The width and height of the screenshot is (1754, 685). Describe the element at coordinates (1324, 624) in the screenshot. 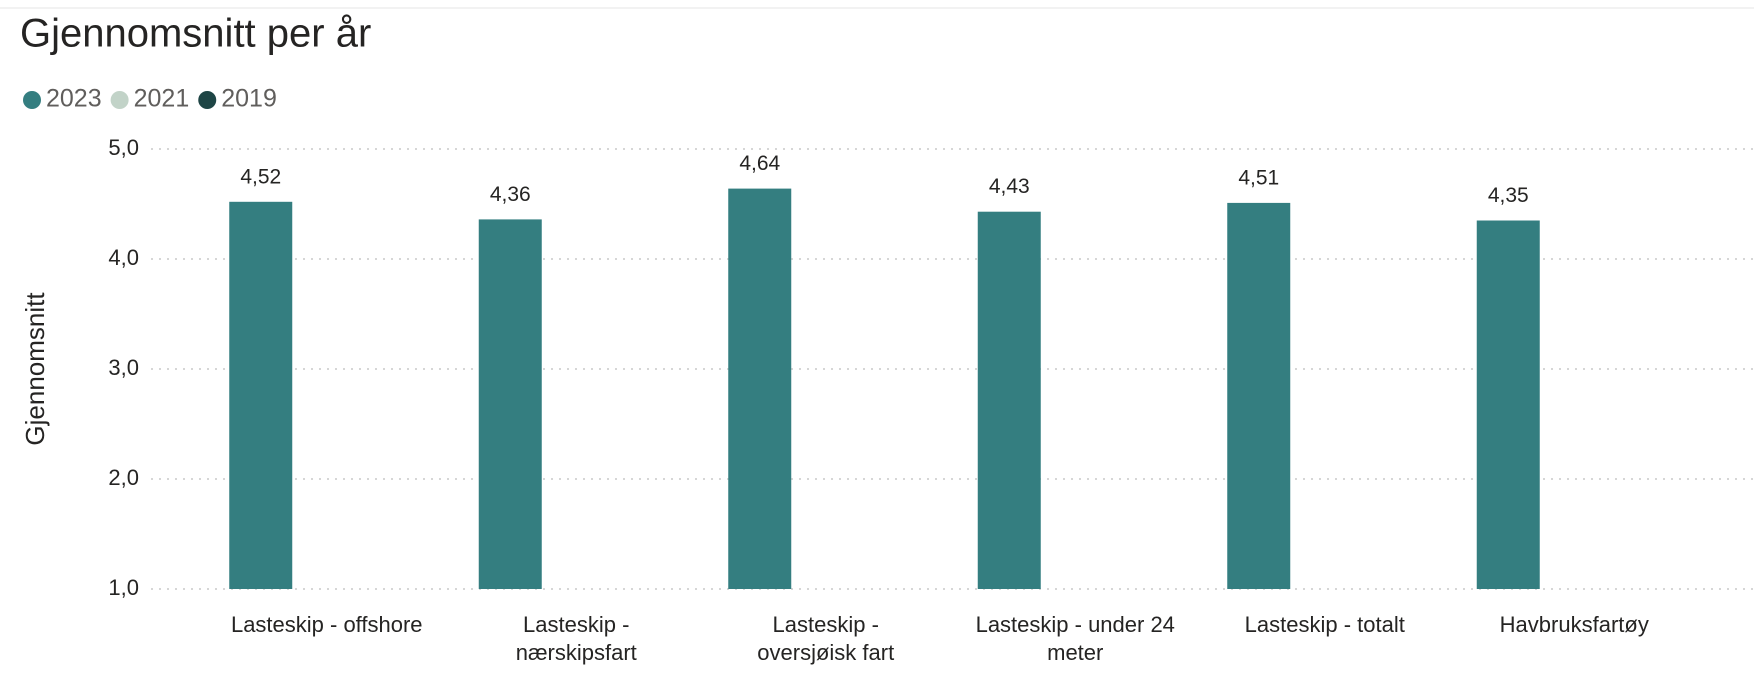

I see `x-tick-label: Lasteskip - totalt` at that location.